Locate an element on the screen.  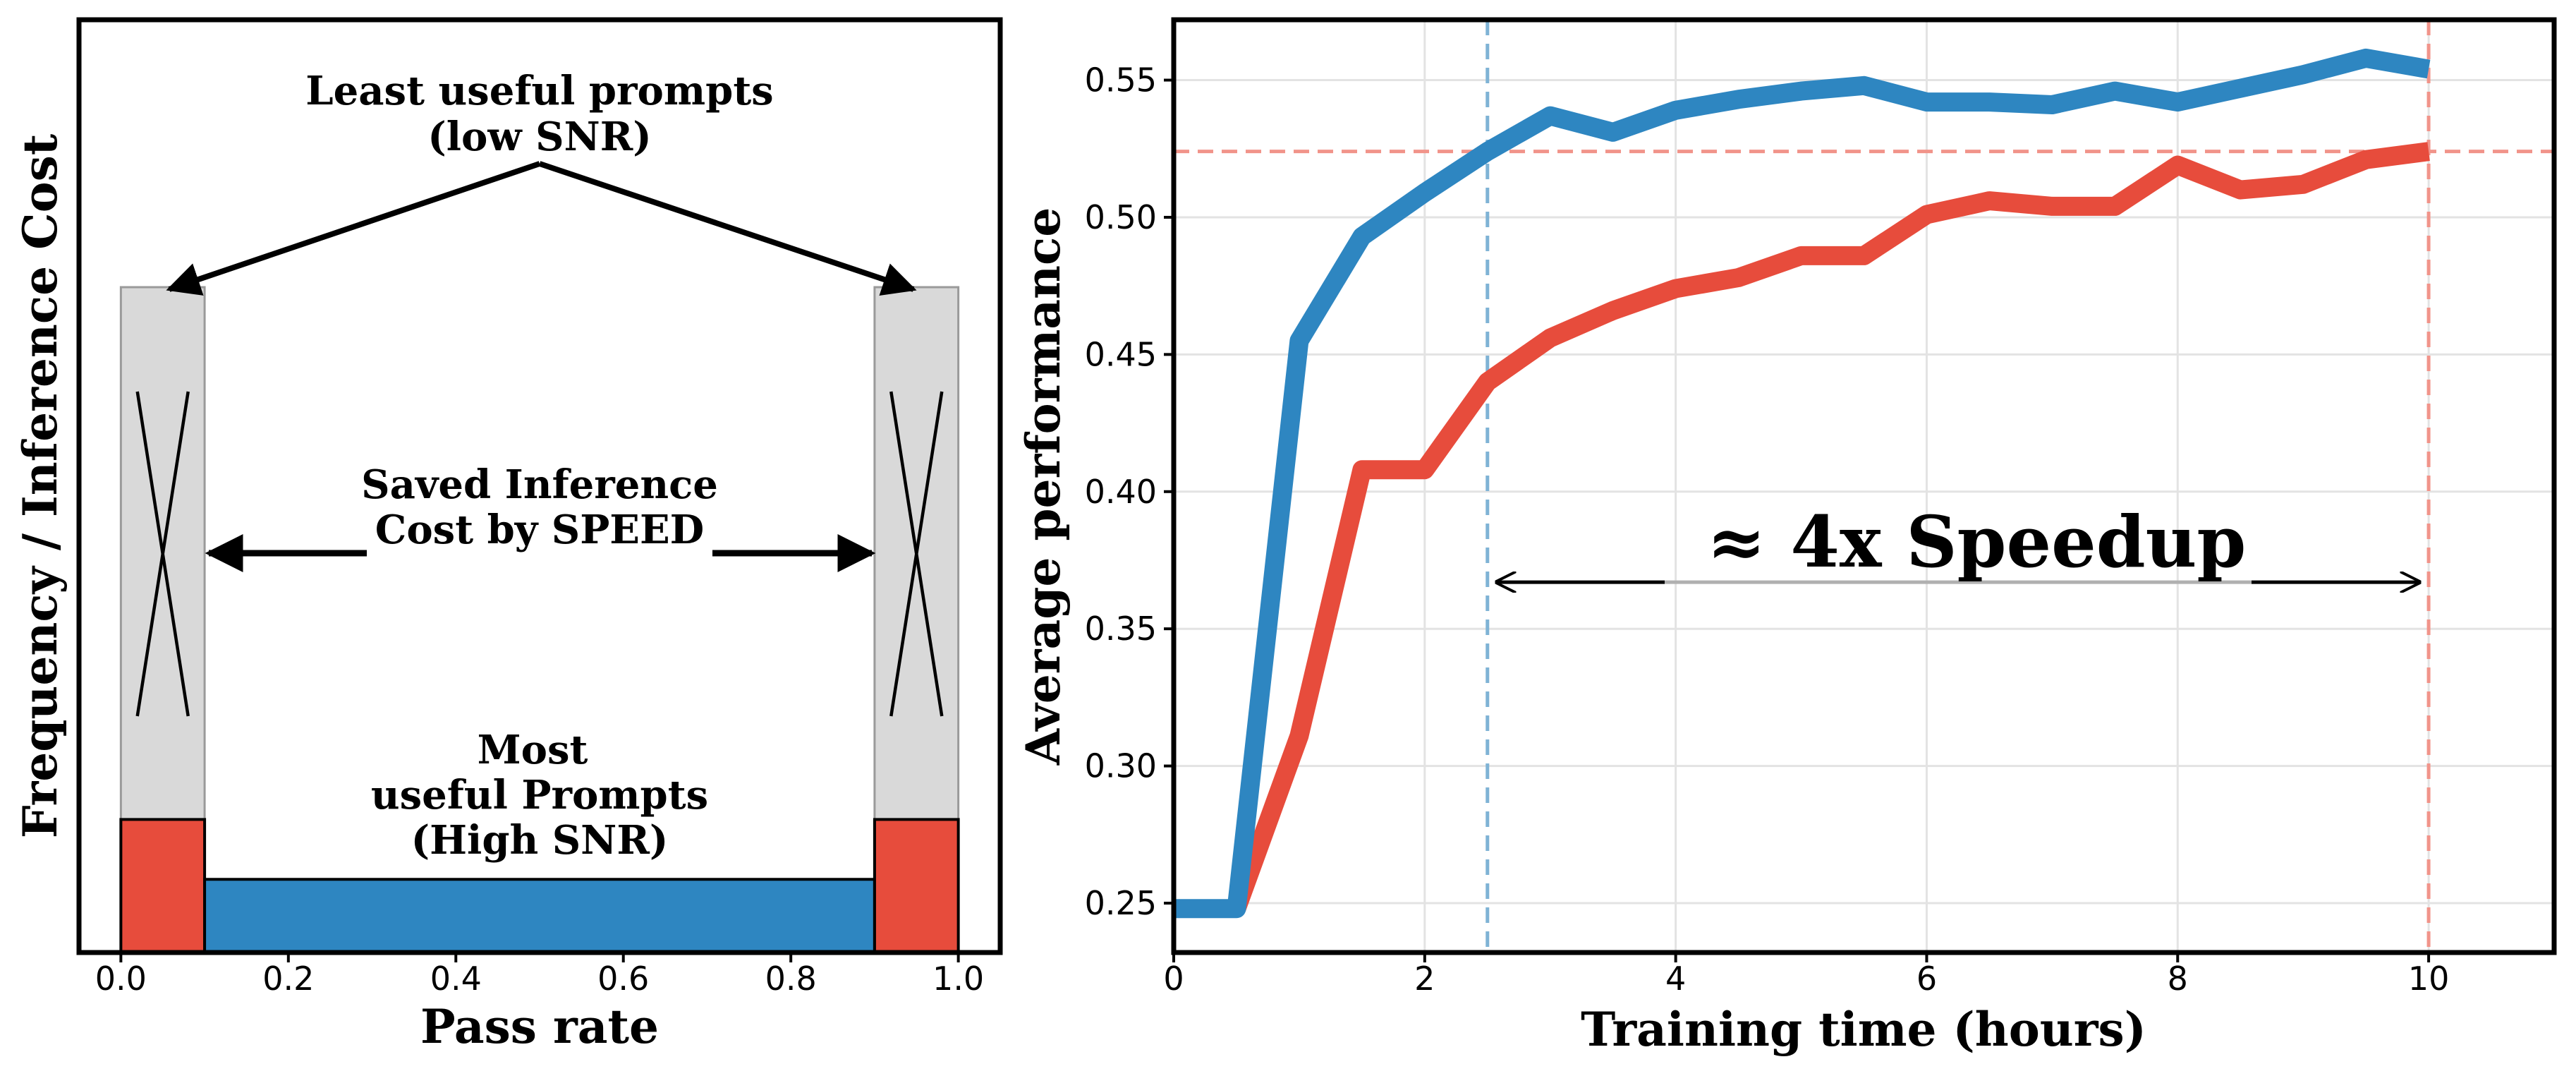
x-tick-label: 0.4 is located at coordinates (456, 979).